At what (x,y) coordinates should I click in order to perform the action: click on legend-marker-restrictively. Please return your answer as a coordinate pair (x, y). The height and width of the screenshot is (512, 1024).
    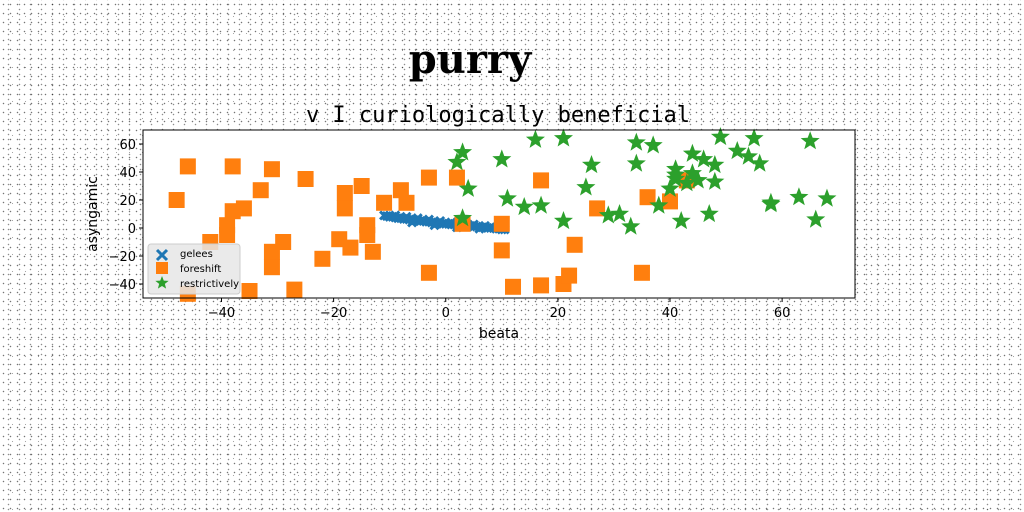
    Looking at the image, I should click on (162, 282).